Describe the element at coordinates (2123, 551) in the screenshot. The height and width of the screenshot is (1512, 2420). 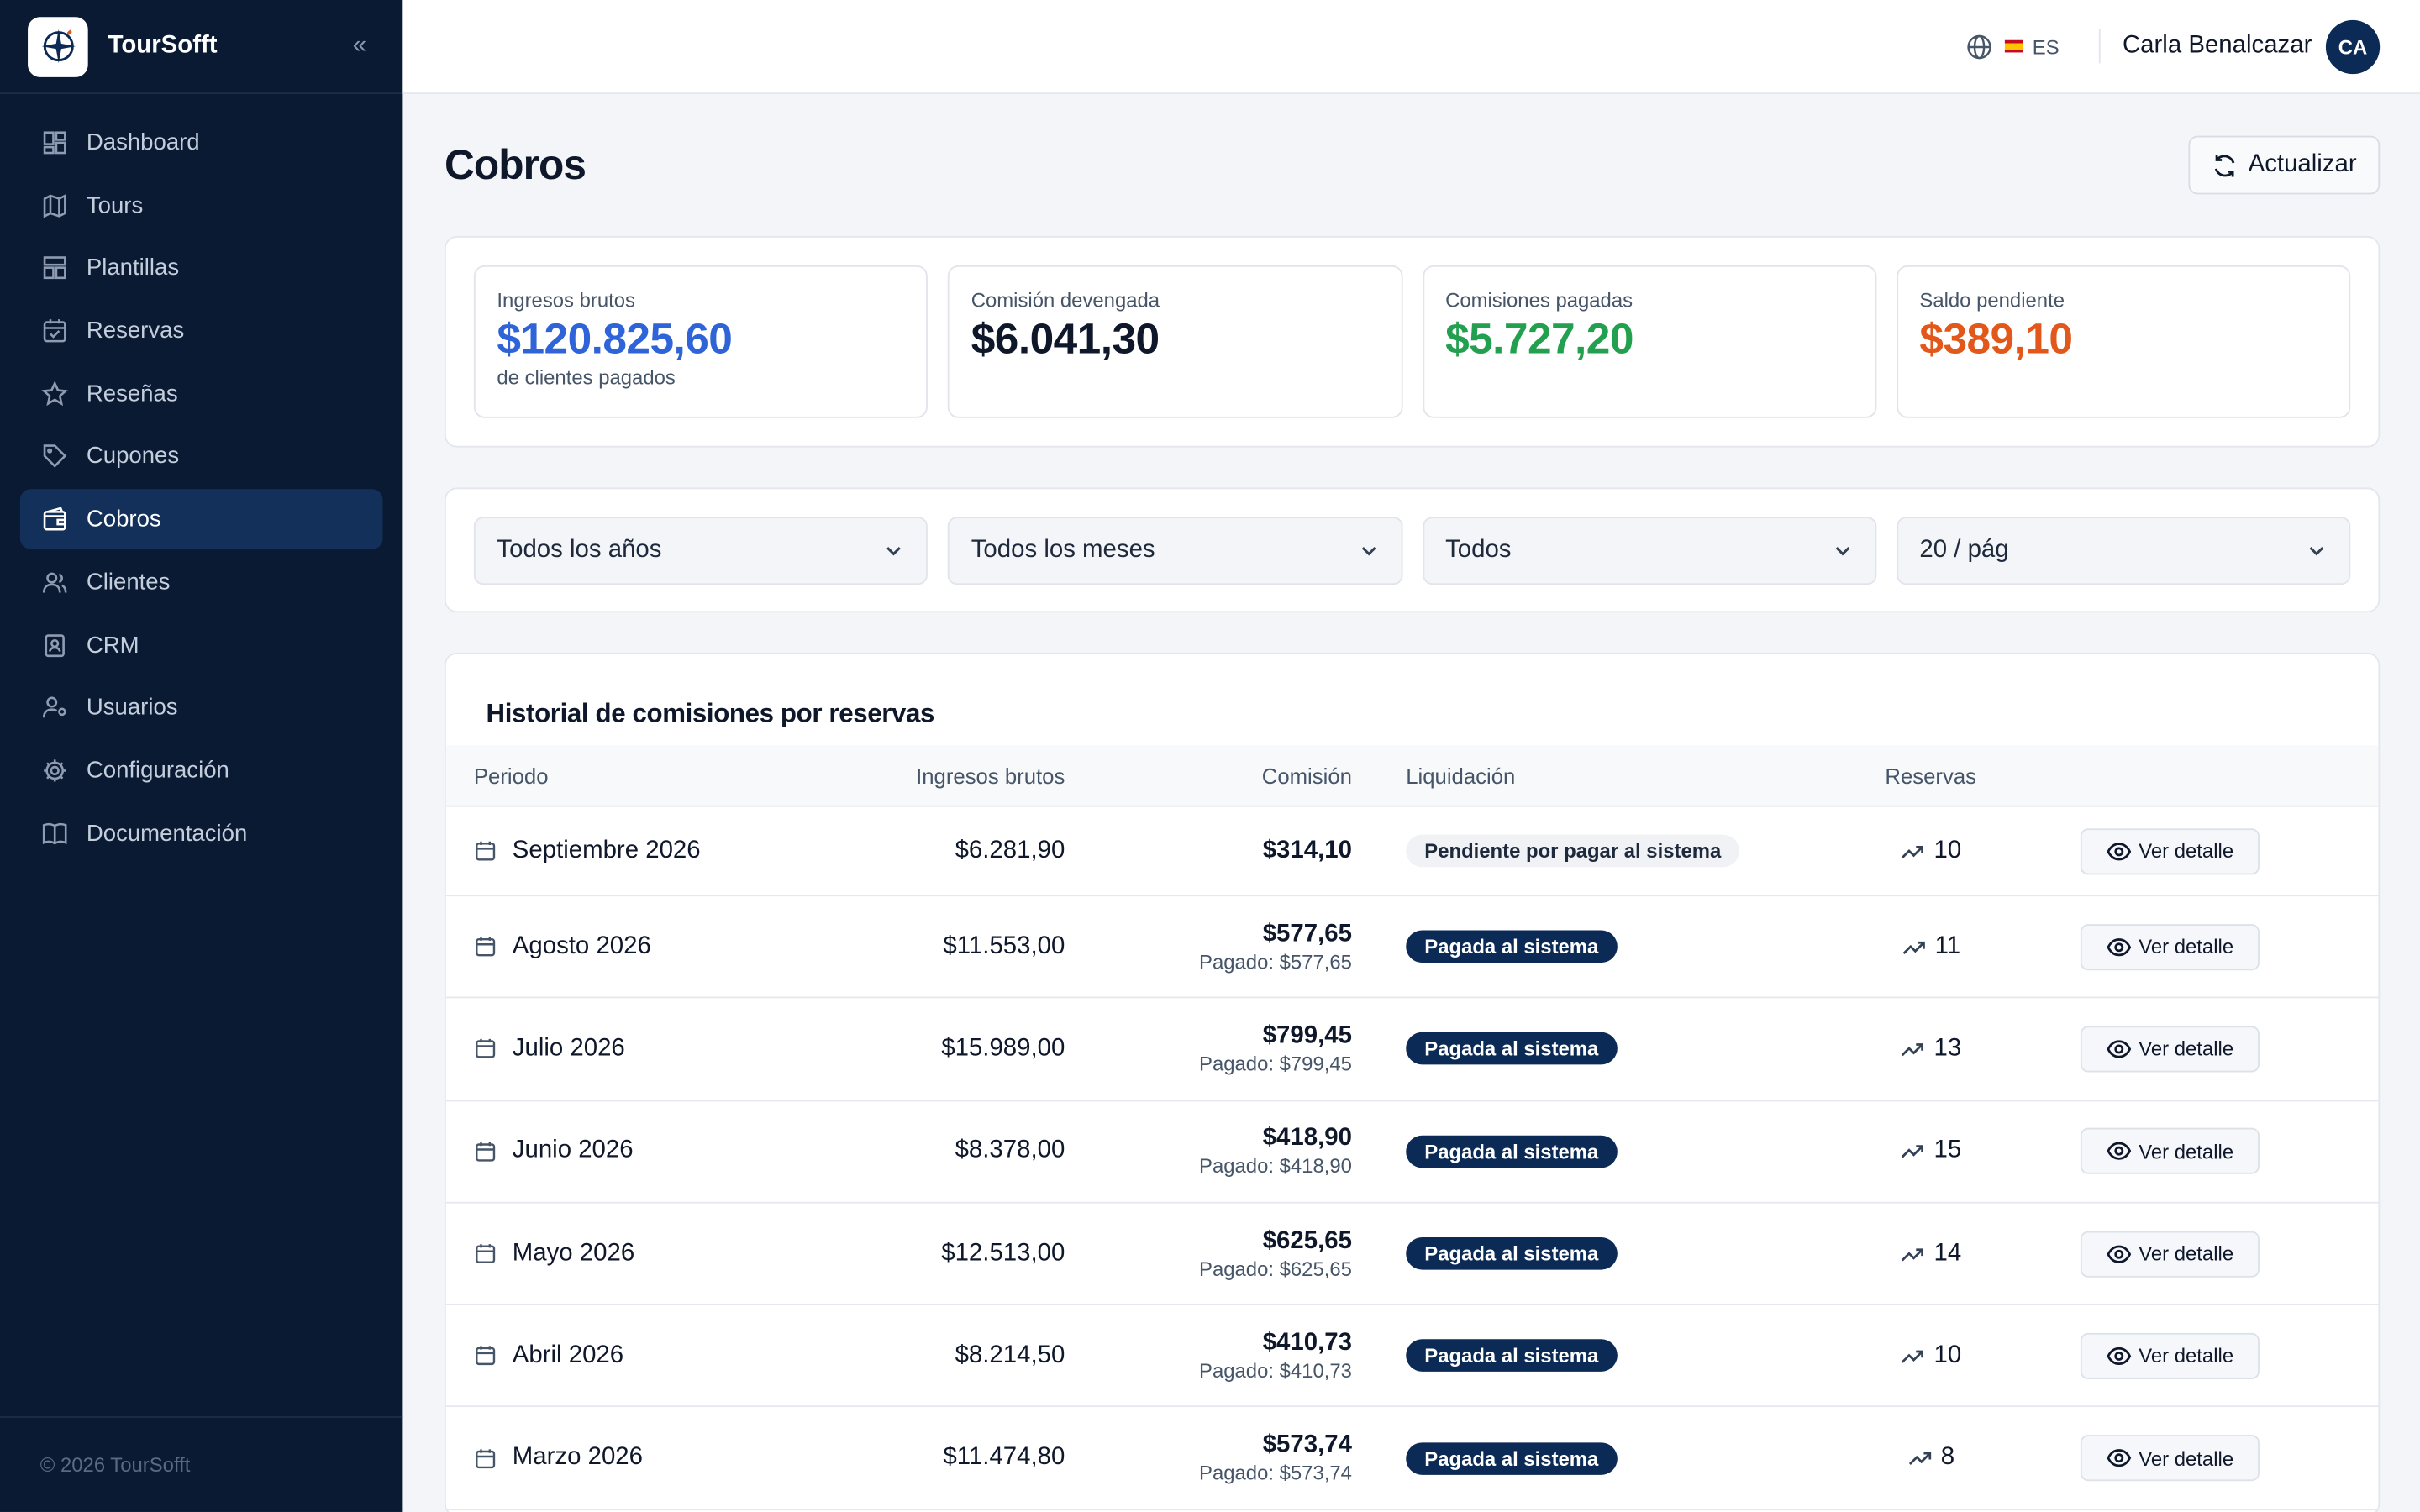
I see `page-size-select: 20 / pág` at that location.